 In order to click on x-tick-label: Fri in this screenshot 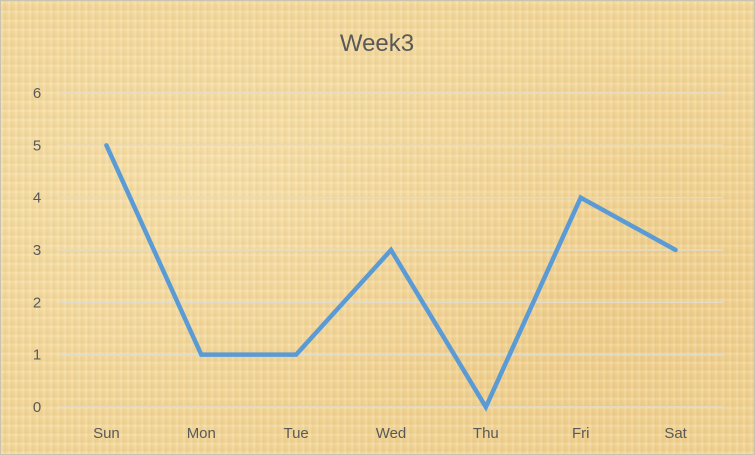, I will do `click(581, 433)`.